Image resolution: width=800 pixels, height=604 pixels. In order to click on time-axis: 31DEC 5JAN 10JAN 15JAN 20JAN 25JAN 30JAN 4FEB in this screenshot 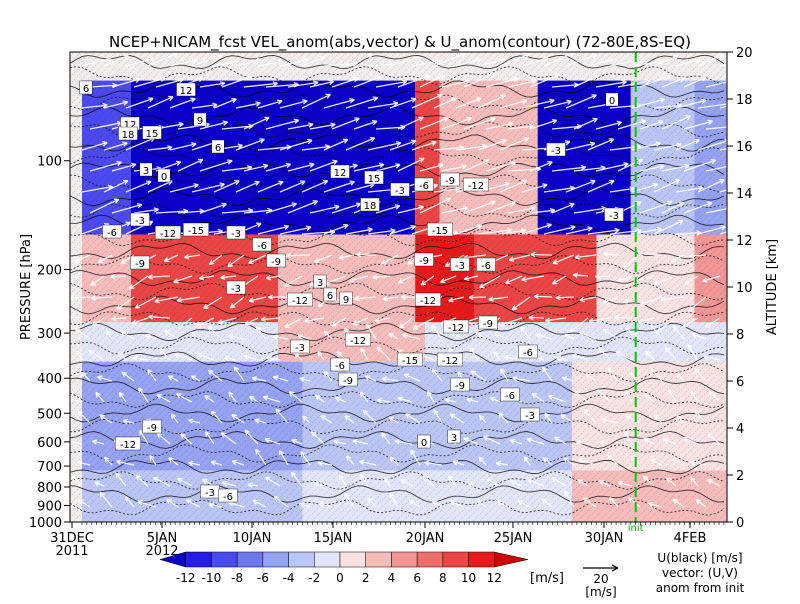, I will do `click(387, 534)`.